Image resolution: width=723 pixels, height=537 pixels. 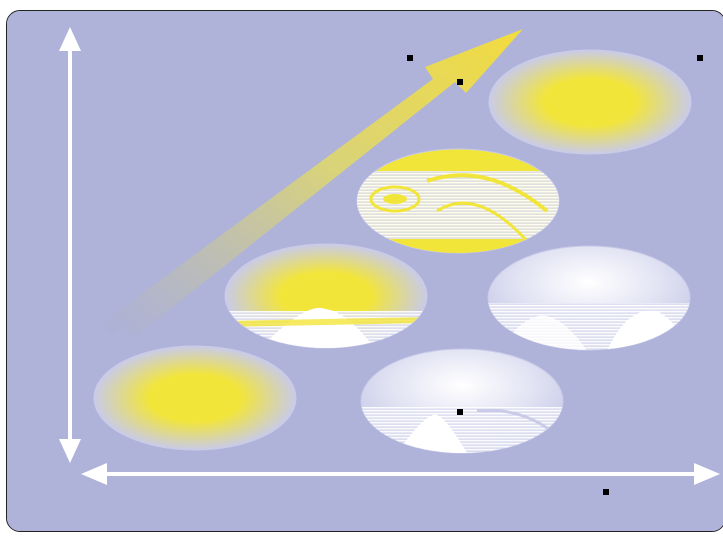 What do you see at coordinates (195, 398) in the screenshot?
I see `ellipse-bottom-left` at bounding box center [195, 398].